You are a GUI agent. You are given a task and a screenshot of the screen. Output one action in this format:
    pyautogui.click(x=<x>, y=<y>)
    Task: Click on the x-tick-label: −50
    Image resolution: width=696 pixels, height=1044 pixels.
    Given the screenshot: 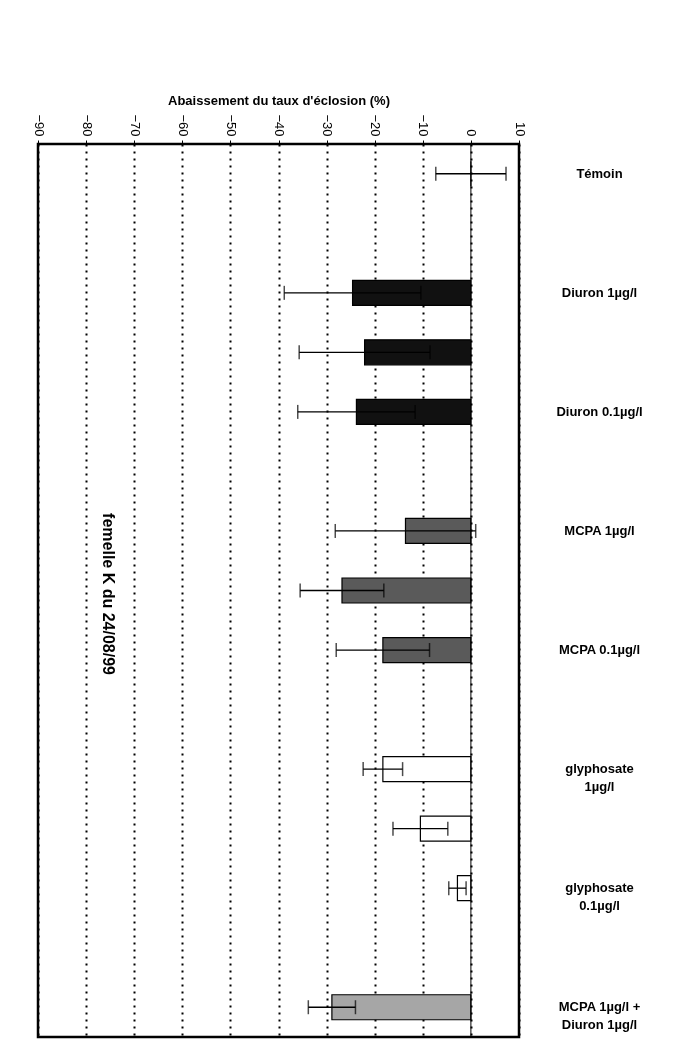 What is the action you would take?
    pyautogui.click(x=231, y=125)
    